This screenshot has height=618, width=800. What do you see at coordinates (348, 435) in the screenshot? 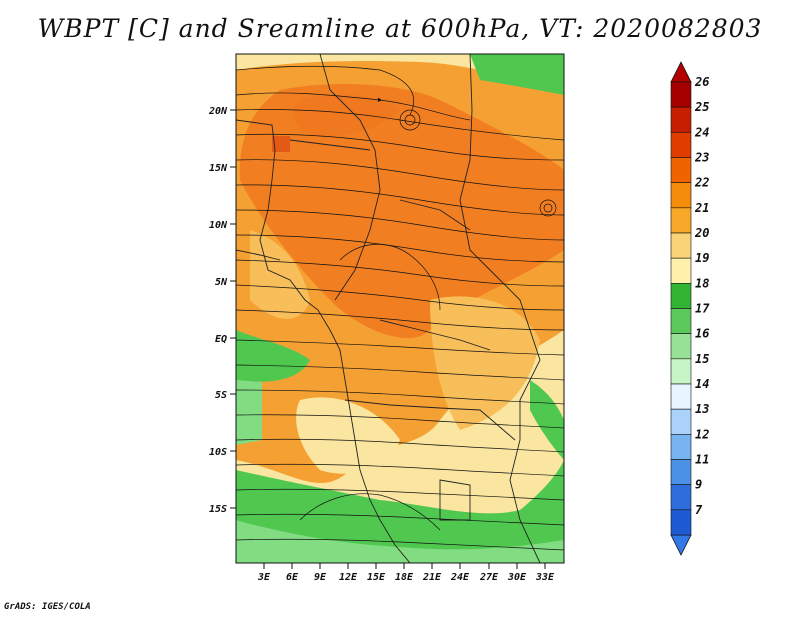
I see `wbpt-19-south` at bounding box center [348, 435].